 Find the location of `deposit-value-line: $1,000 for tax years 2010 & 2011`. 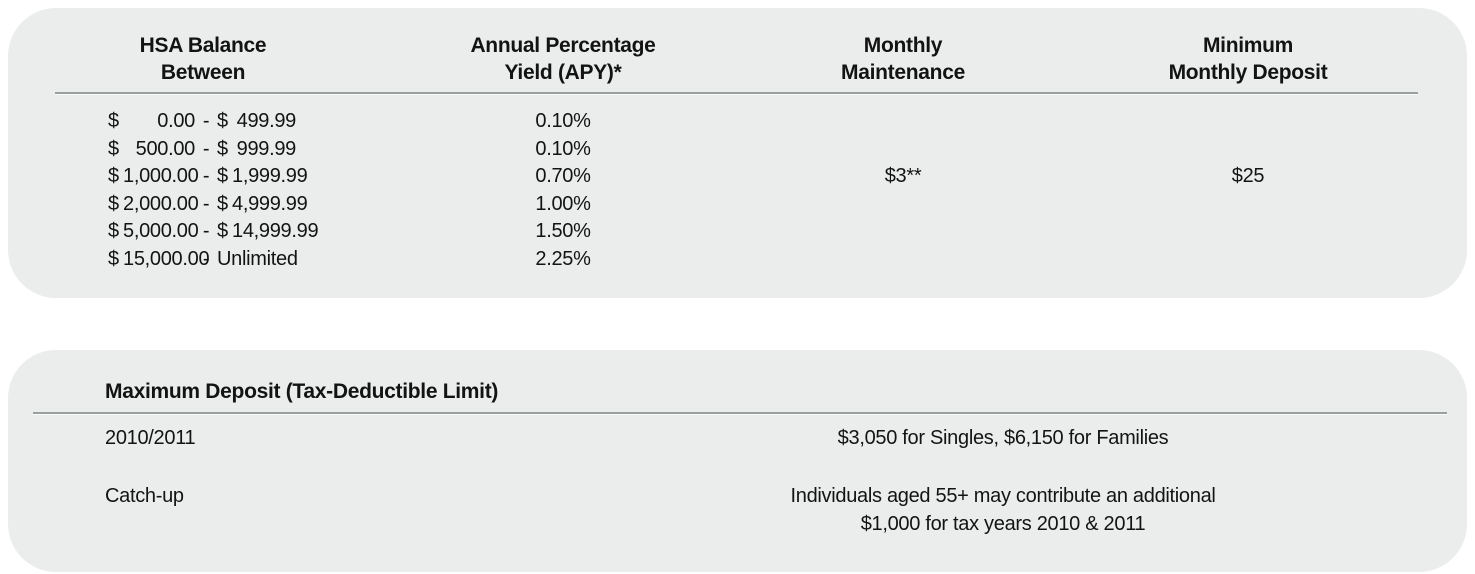

deposit-value-line: $1,000 for tax years 2010 & 2011 is located at coordinates (1003, 524).